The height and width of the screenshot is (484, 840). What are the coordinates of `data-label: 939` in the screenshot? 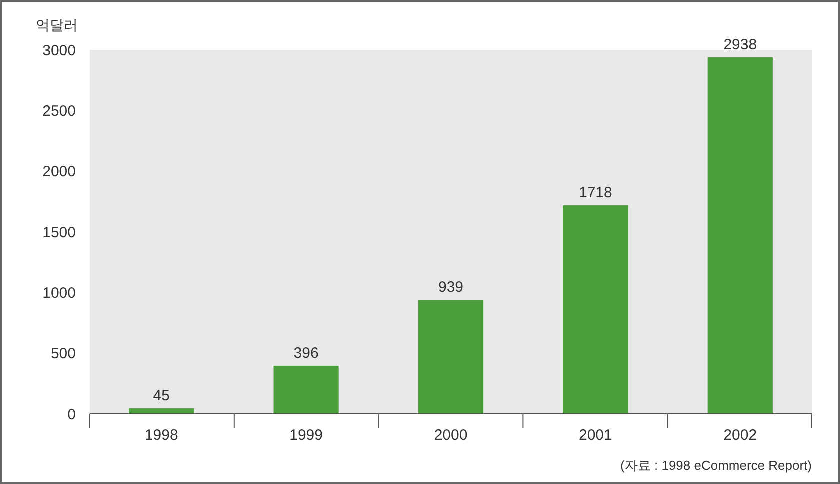 It's located at (451, 287).